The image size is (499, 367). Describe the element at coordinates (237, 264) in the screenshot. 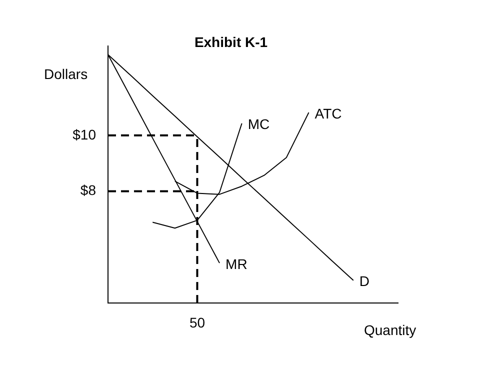

I see `series-label: MR` at that location.